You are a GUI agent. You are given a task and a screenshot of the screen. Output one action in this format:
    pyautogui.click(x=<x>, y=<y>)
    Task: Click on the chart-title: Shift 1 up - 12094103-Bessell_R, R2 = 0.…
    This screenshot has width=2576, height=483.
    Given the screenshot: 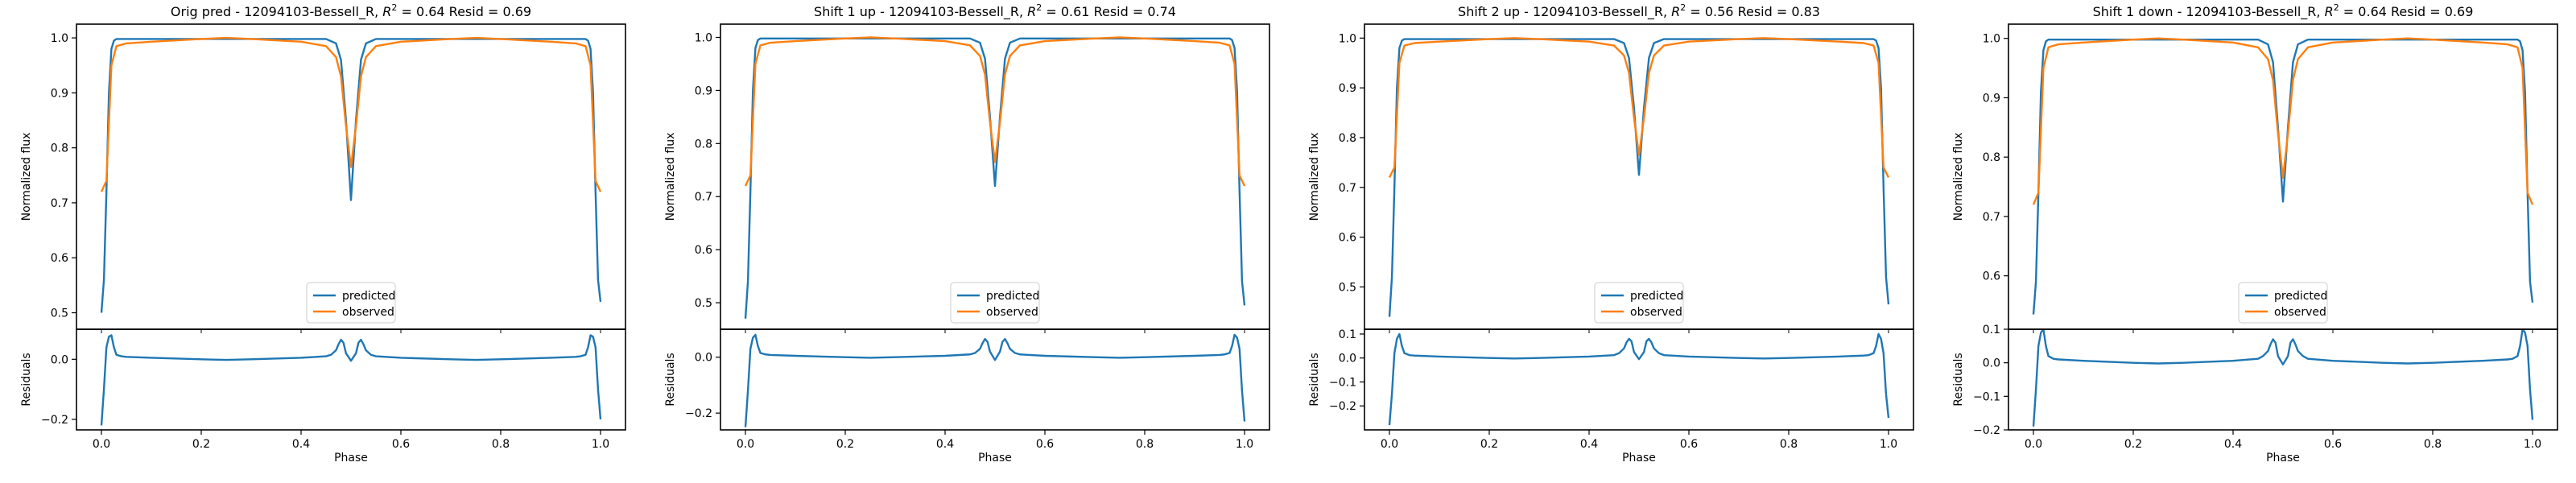 What is the action you would take?
    pyautogui.click(x=995, y=11)
    